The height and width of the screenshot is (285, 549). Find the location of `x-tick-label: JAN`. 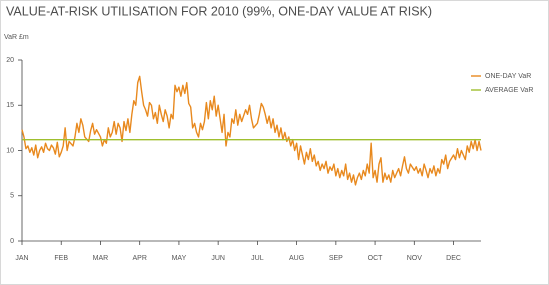

x-tick-label: JAN is located at coordinates (21, 258).